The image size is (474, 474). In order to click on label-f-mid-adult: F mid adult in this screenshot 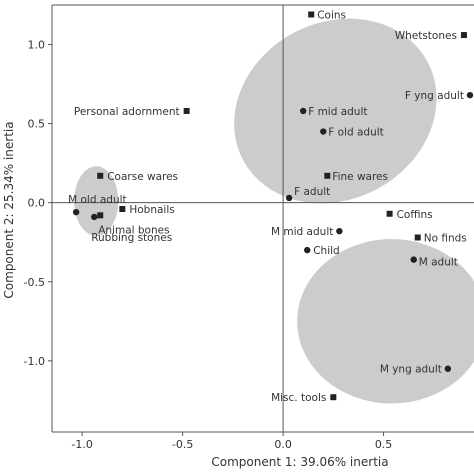, I will do `click(337, 112)`.